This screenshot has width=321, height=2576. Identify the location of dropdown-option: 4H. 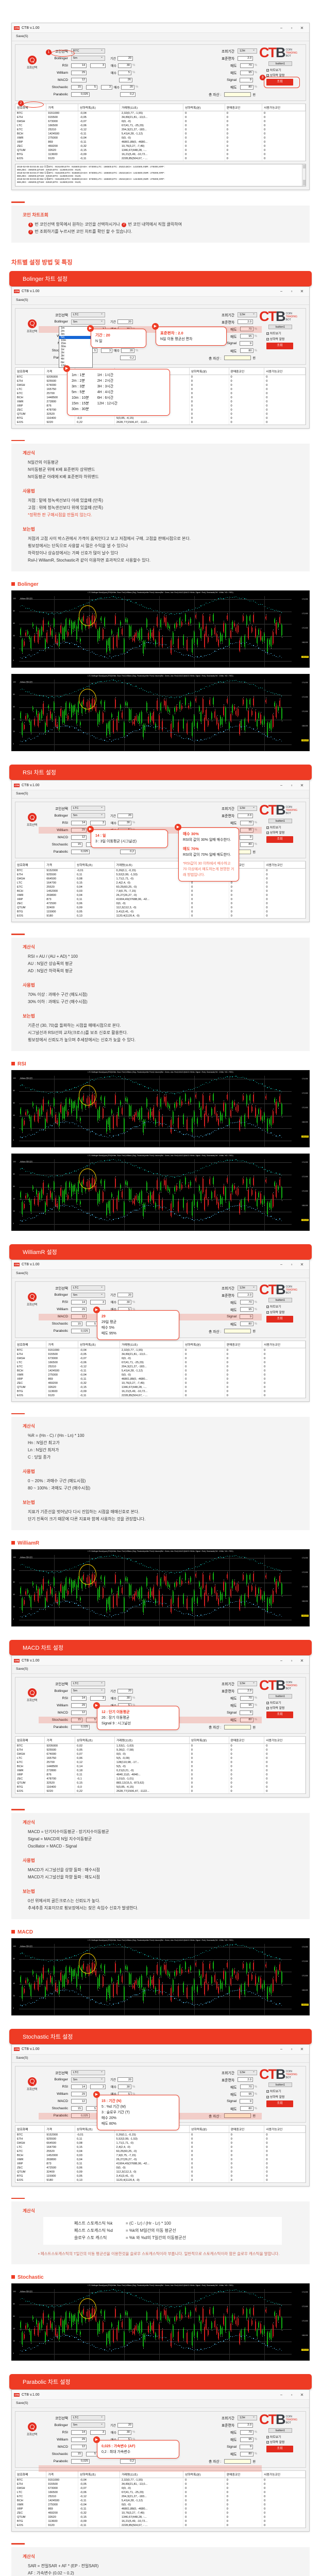
(63, 359).